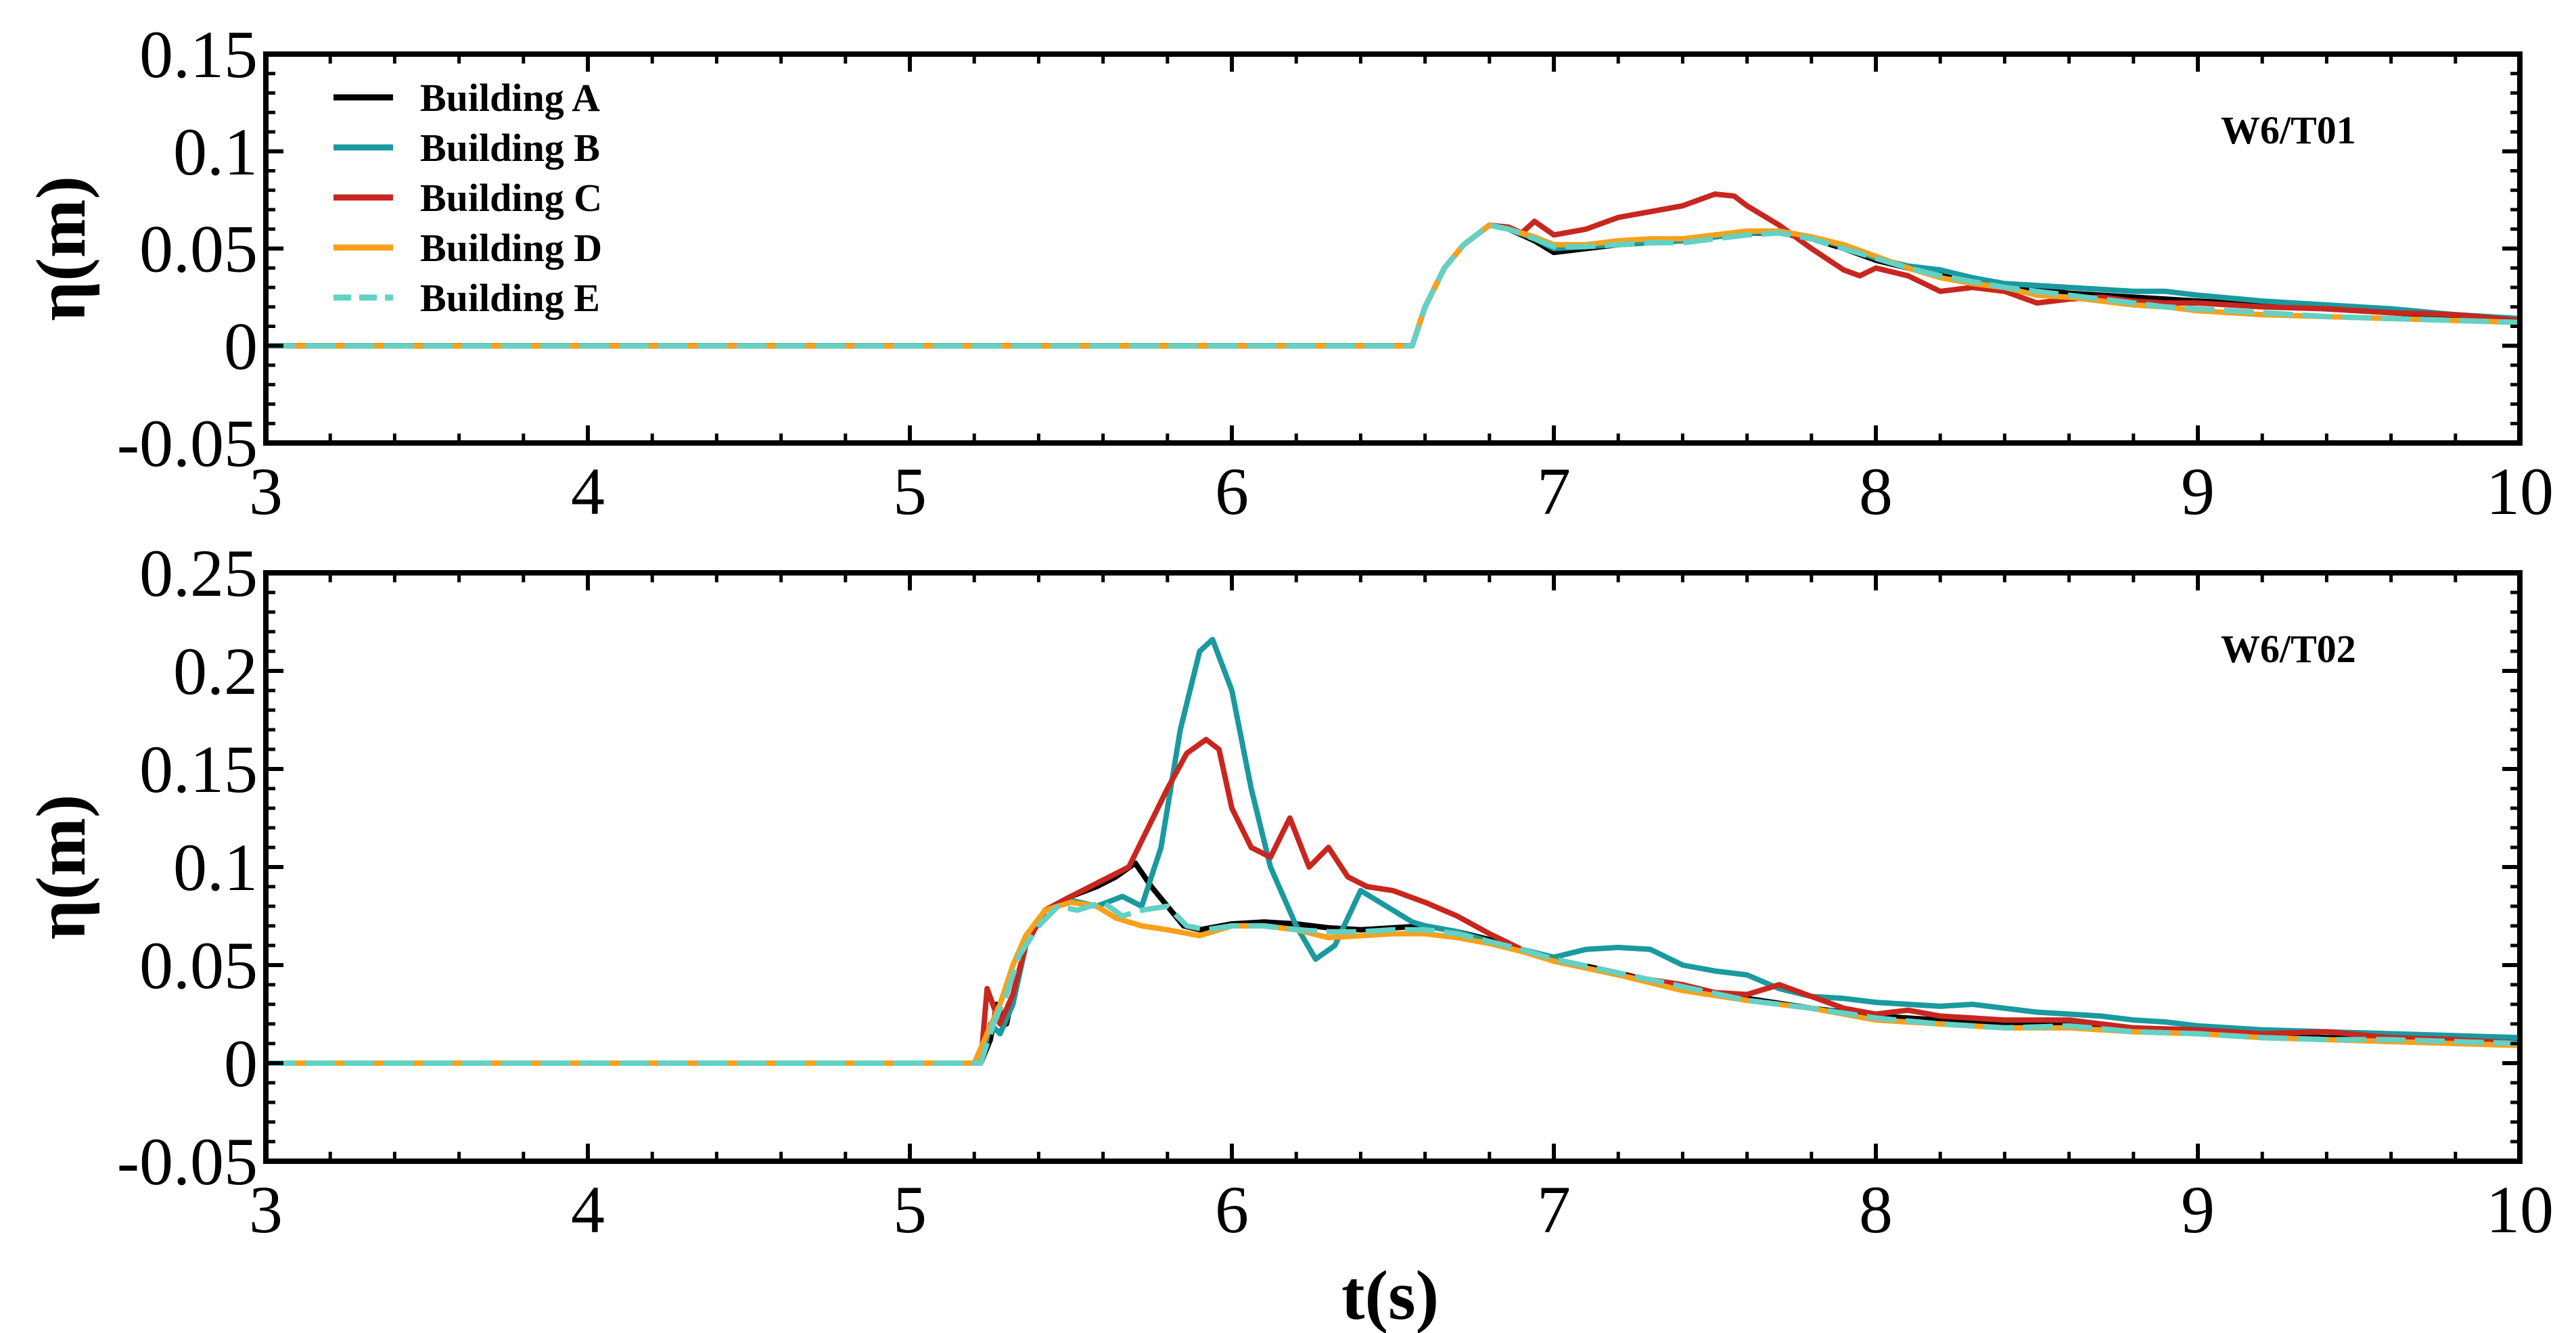  Describe the element at coordinates (2288, 649) in the screenshot. I see `panel-label: W6/T02` at that location.